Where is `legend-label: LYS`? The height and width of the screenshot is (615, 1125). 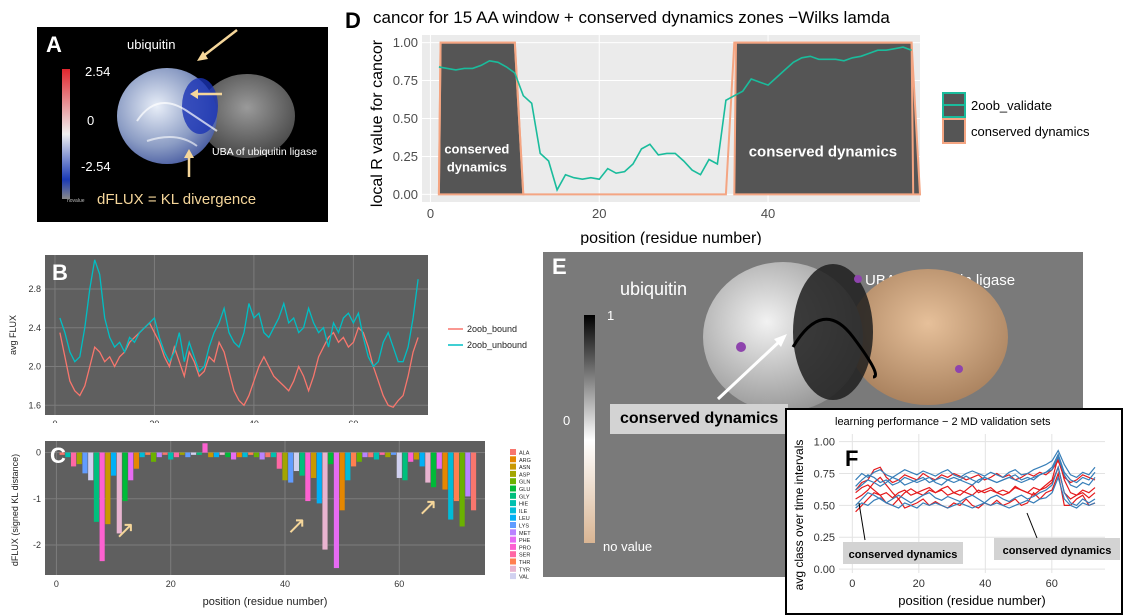 legend-label: LYS is located at coordinates (524, 527).